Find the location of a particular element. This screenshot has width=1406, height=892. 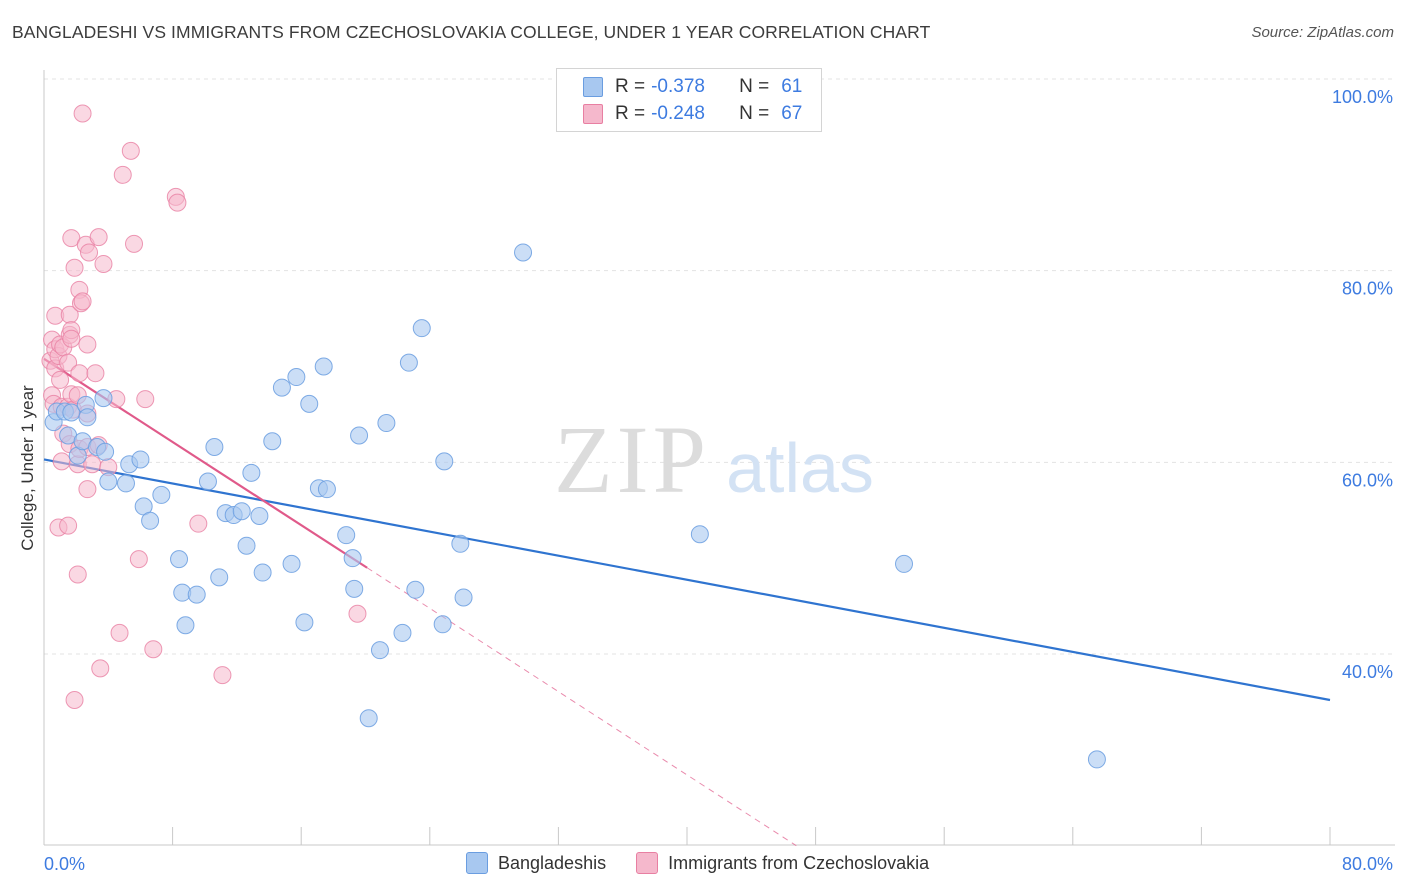

watermark-atlas: atlas is located at coordinates (800, 468).